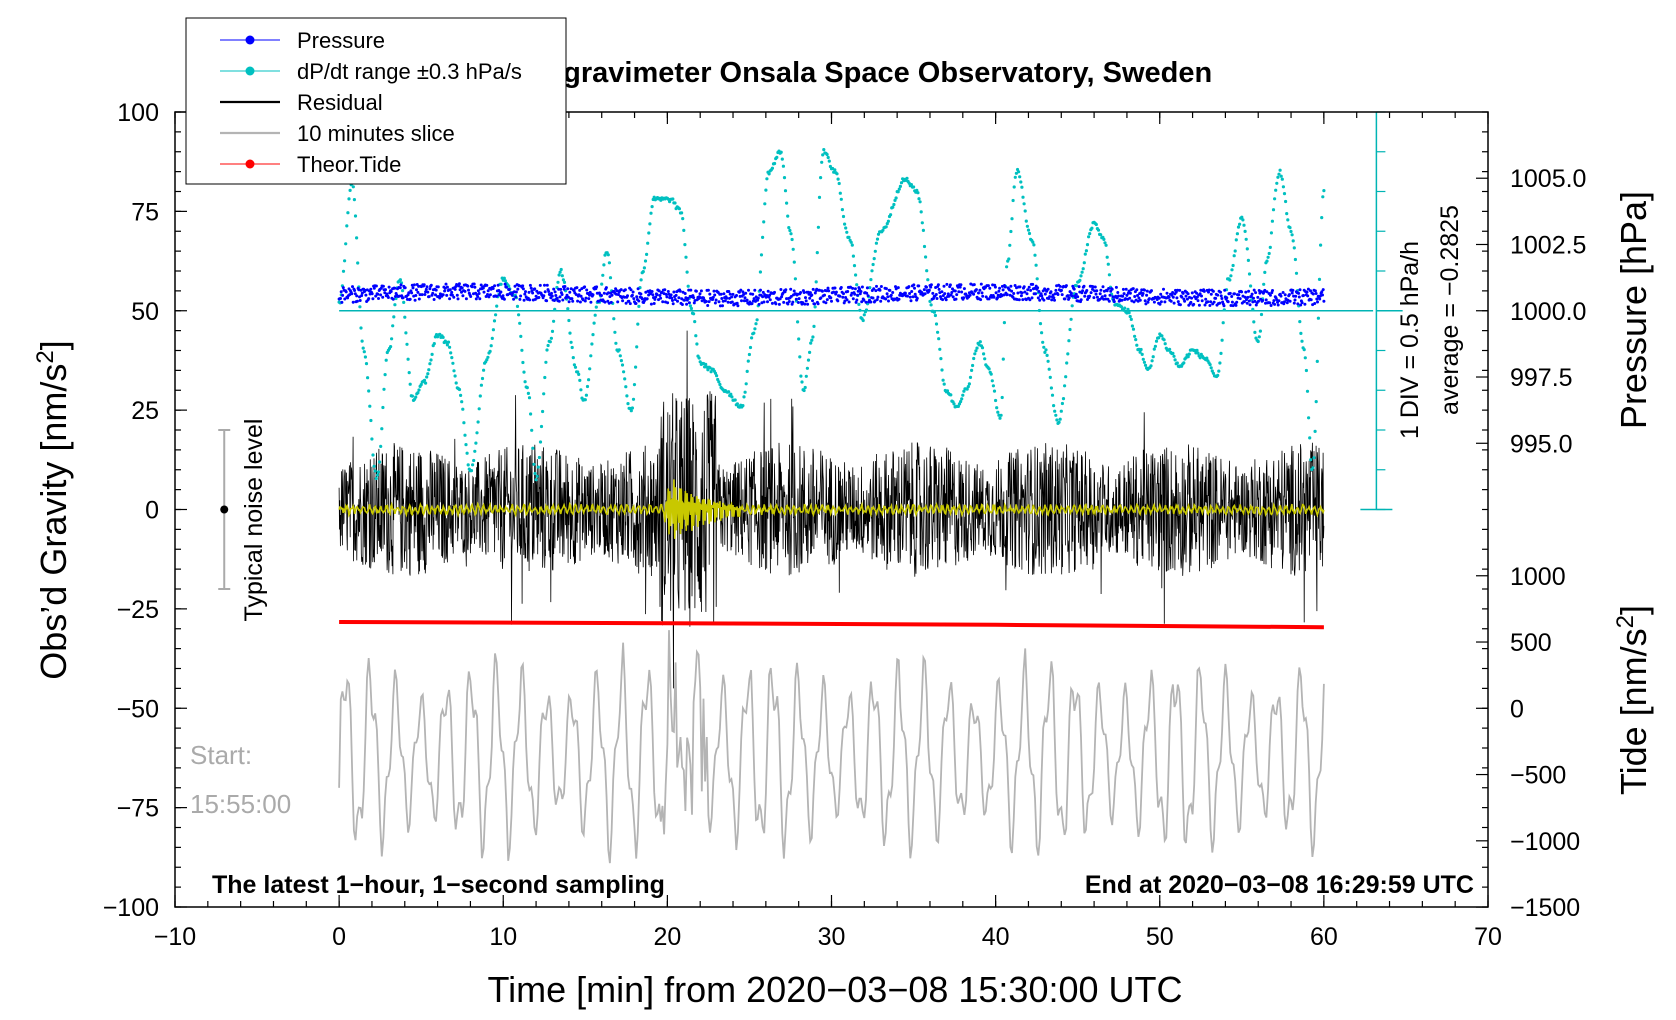 This screenshot has height=1020, width=1676. Describe the element at coordinates (145, 312) in the screenshot. I see `y-tick-label: 50` at that location.